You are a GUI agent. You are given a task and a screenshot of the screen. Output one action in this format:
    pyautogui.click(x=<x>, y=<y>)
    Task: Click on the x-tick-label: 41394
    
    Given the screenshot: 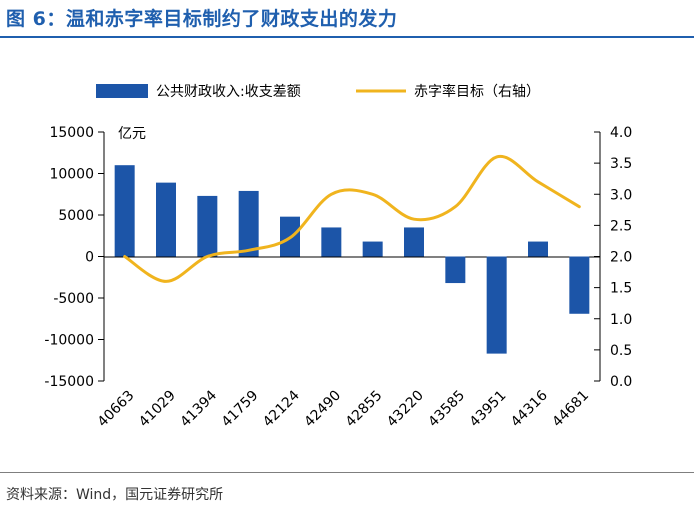 What is the action you would take?
    pyautogui.click(x=198, y=408)
    